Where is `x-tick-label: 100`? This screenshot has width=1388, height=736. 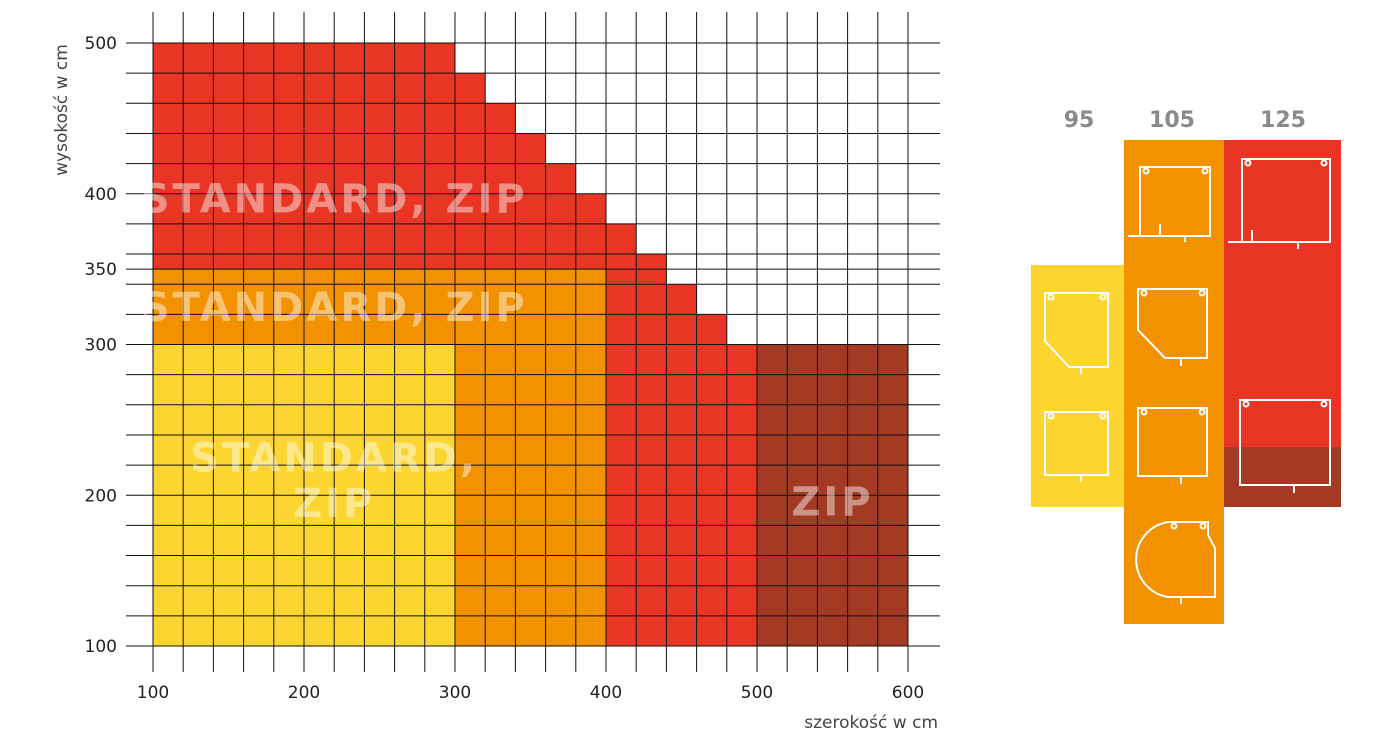 x-tick-label: 100 is located at coordinates (153, 693).